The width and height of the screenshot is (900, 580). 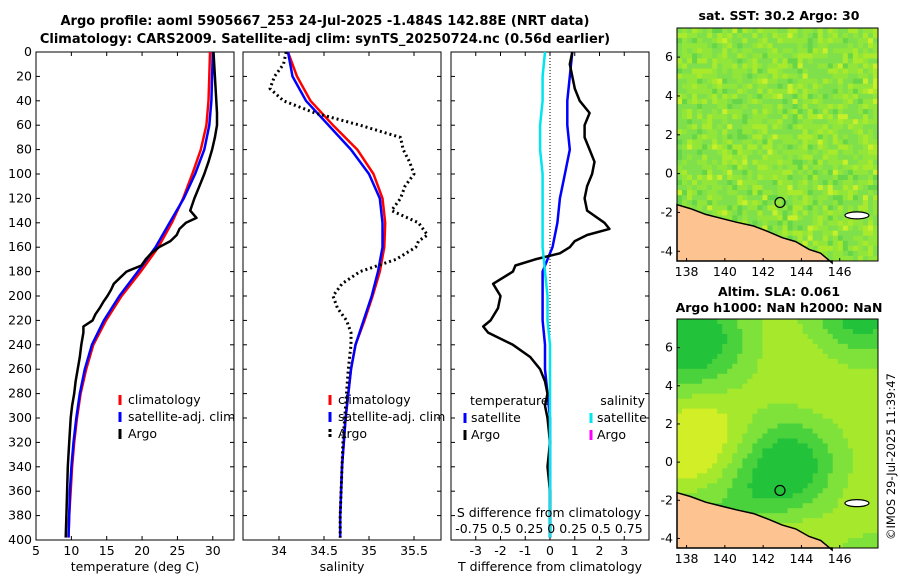 I want to click on depth-tick-label: 380, so click(x=20, y=515).